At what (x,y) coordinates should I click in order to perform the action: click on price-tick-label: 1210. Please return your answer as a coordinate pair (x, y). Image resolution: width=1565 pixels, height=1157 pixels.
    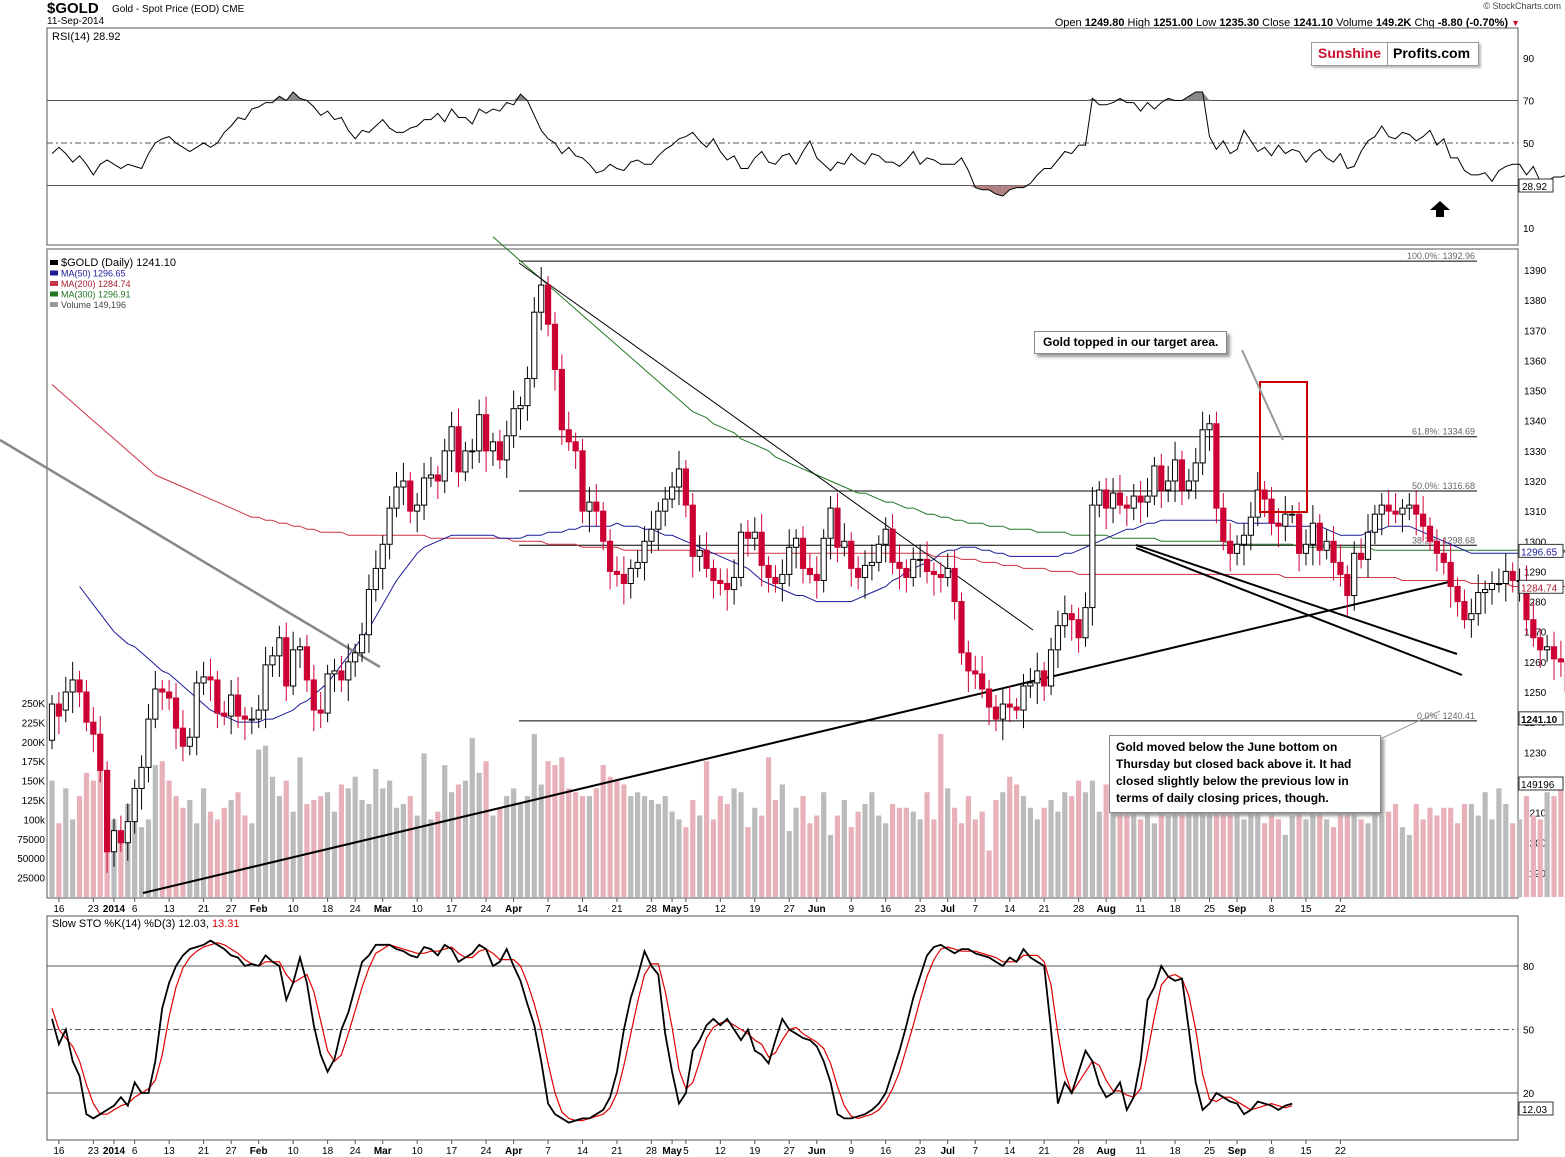
    Looking at the image, I should click on (1535, 814).